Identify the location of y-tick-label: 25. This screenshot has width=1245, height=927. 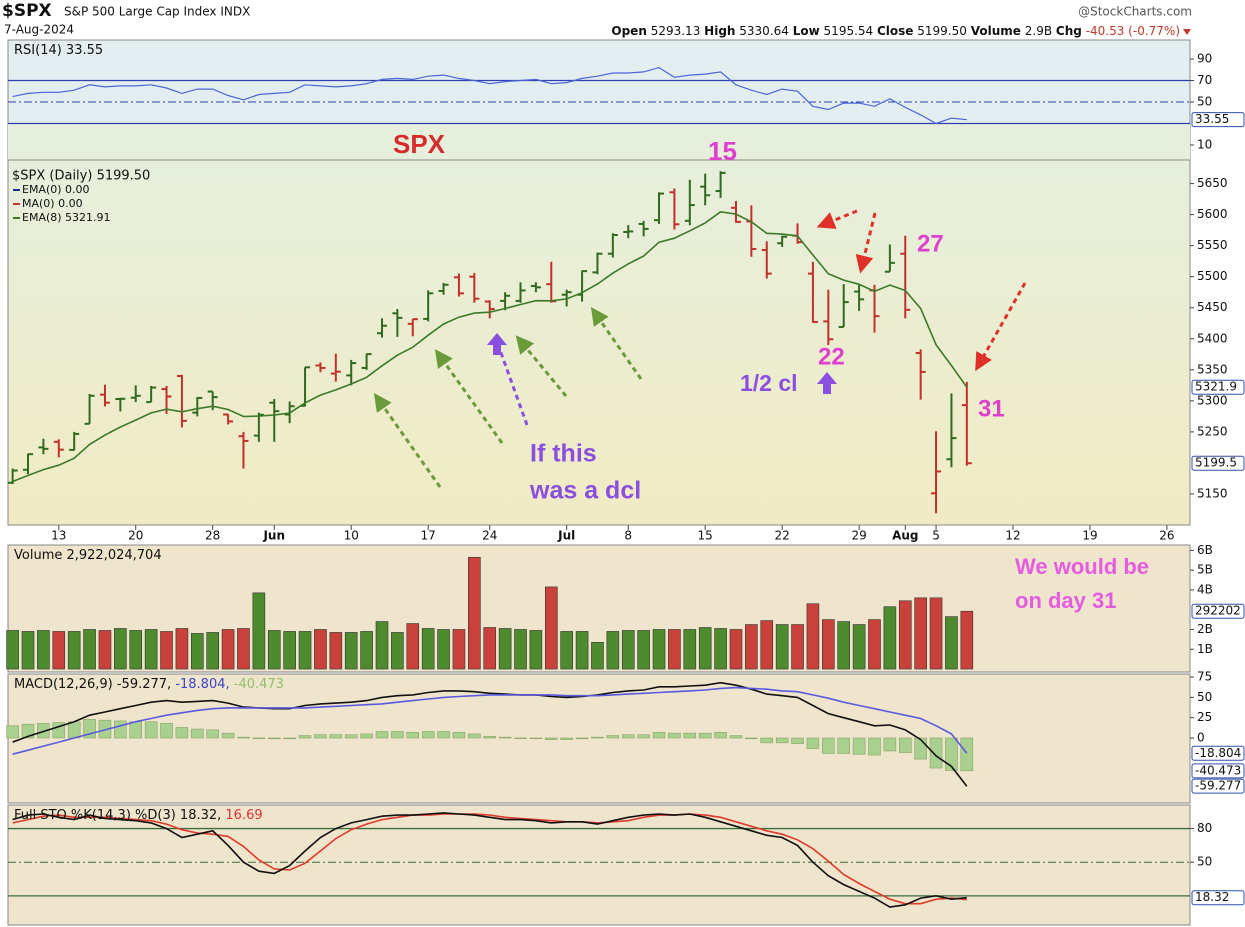
(1204, 717).